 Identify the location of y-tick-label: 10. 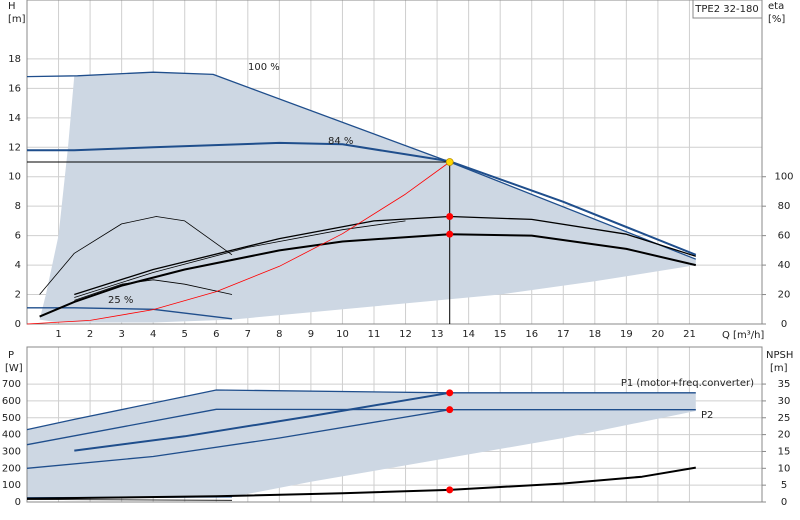
(14, 177).